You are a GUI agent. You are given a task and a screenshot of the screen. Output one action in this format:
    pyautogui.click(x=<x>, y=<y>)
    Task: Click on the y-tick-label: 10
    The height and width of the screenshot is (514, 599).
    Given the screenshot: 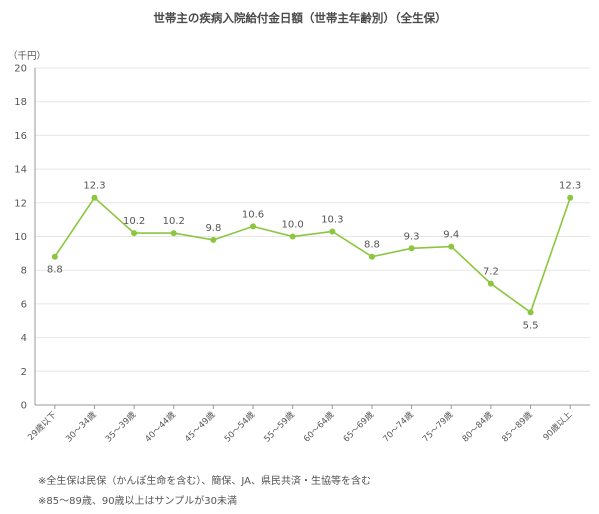 What is the action you would take?
    pyautogui.click(x=20, y=237)
    